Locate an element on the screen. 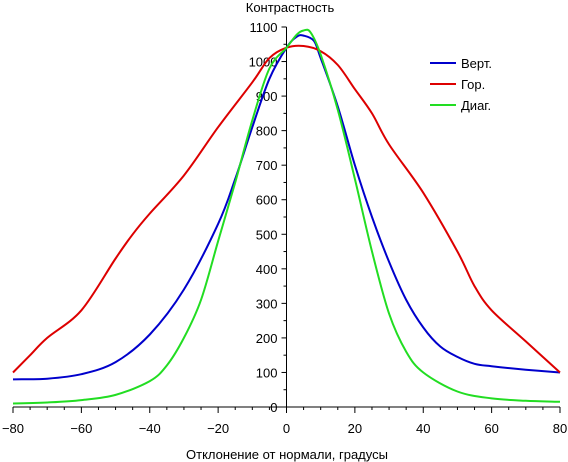 The height and width of the screenshot is (462, 568). y-tick-label: 300 is located at coordinates (267, 303).